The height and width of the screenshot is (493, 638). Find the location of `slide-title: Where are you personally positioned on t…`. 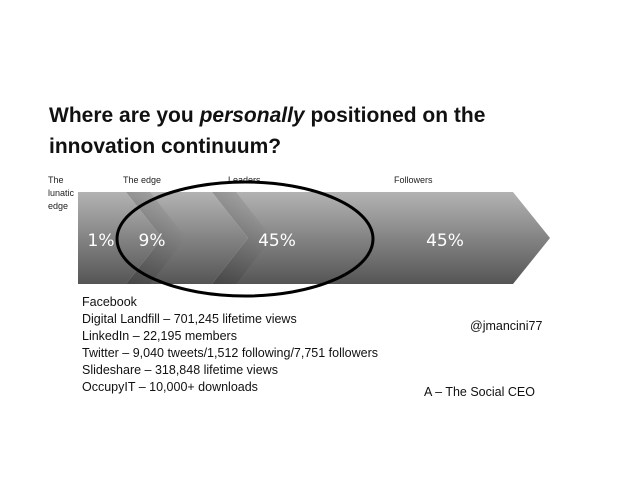

slide-title: Where are you personally positioned on t… is located at coordinates (309, 131).